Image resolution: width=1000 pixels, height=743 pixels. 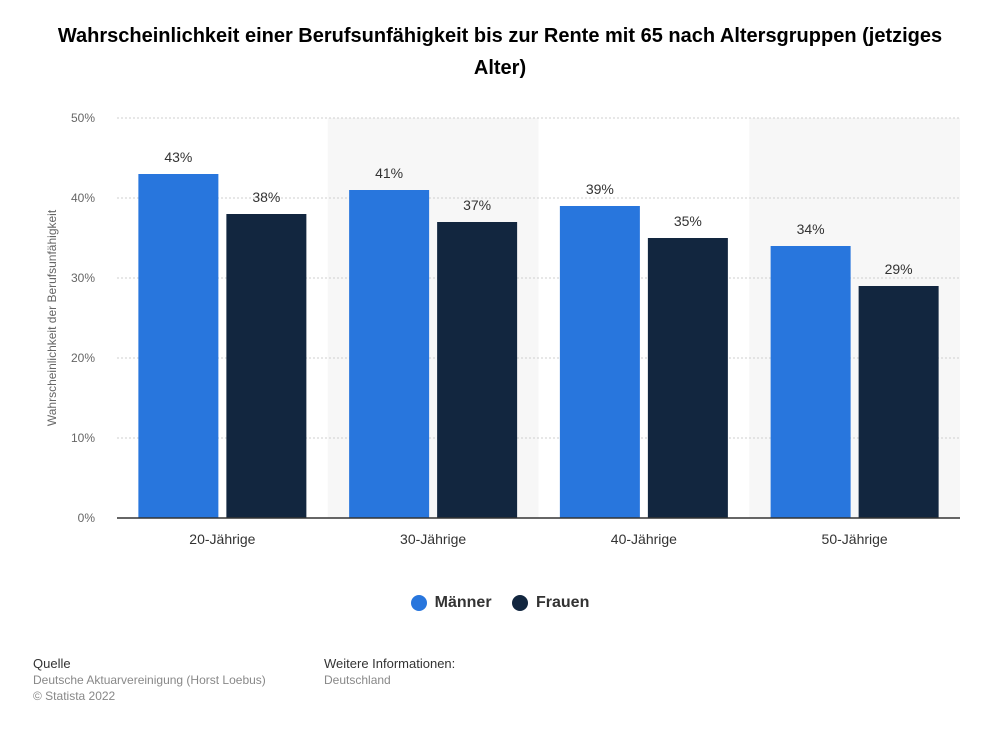 I want to click on data-label: 34%, so click(x=811, y=229).